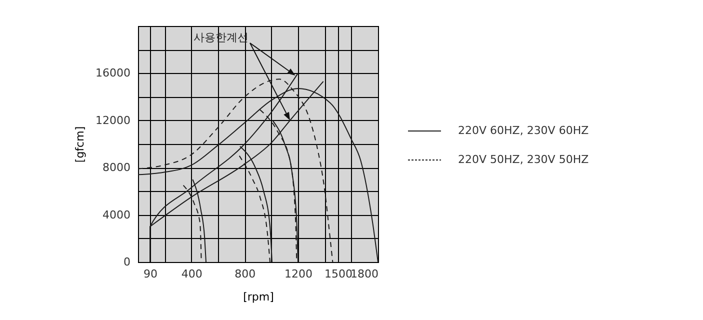 This screenshot has width=703, height=320. I want to click on y-tick-label: 12000, so click(113, 120).